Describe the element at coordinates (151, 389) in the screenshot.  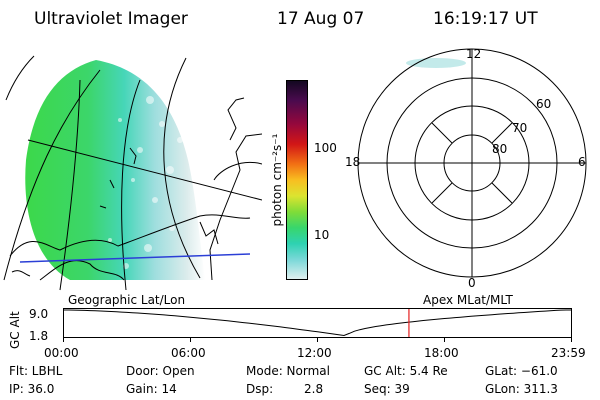
I see `footer-gain: Gain: 14` at that location.